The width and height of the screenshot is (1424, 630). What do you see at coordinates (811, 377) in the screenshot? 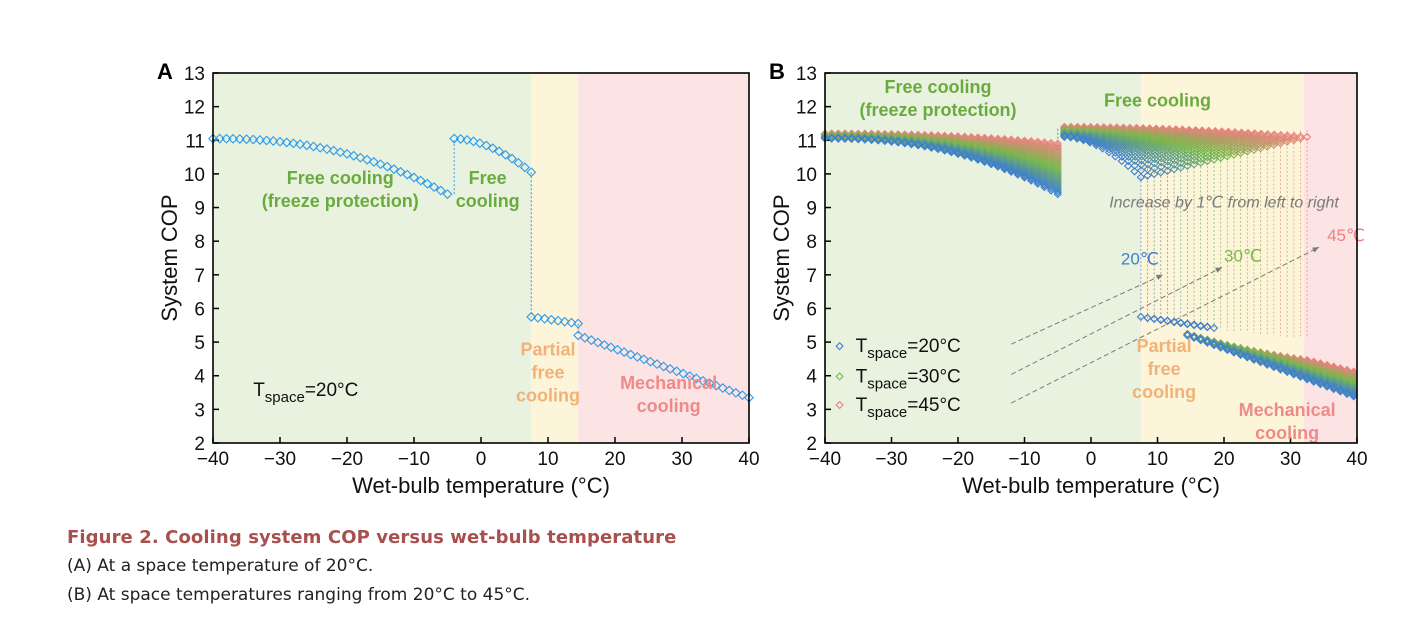
I see `y-tick-label: 4` at bounding box center [811, 377].